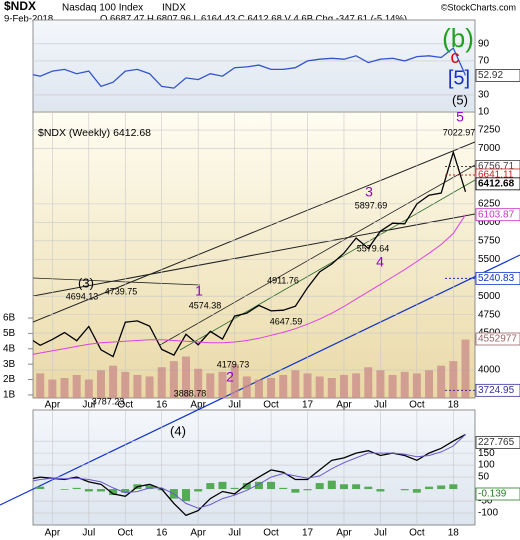 This screenshot has width=520, height=540. What do you see at coordinates (484, 43) in the screenshot?
I see `y-tick-label: 90` at bounding box center [484, 43].